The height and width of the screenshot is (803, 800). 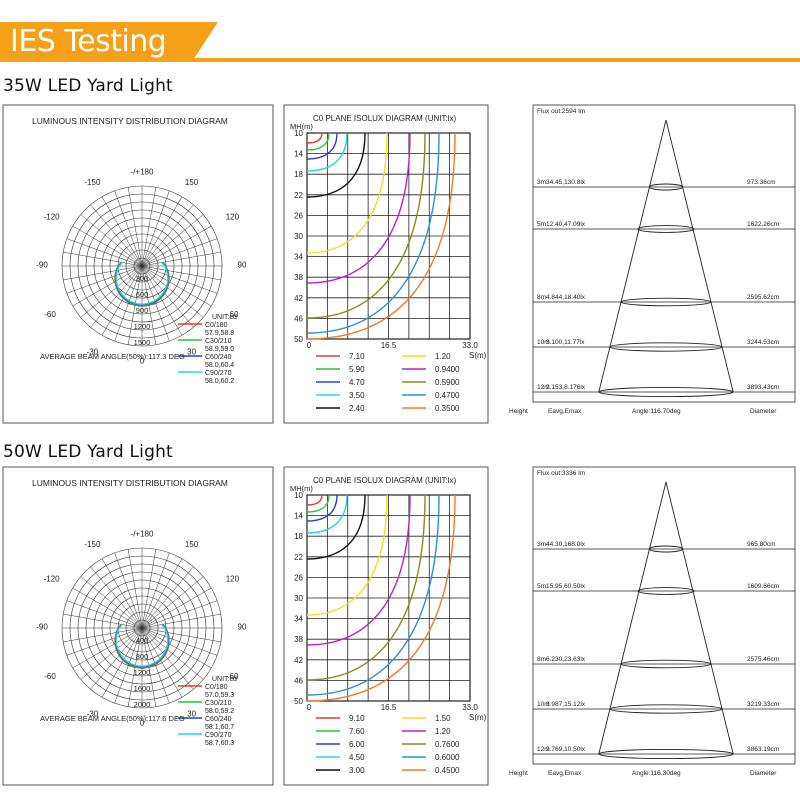 I want to click on cone-row-eavg: 34.45,130.8lx, so click(x=566, y=182).